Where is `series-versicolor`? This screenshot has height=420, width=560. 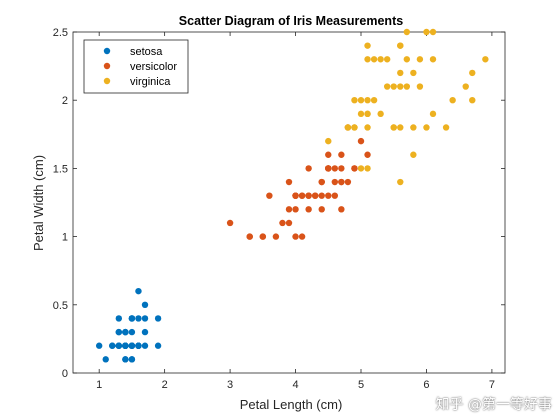 series-versicolor is located at coordinates (298, 182).